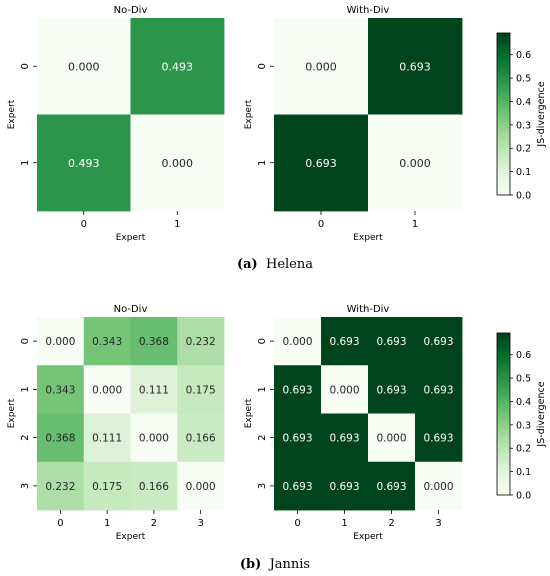 This screenshot has height=576, width=550. I want to click on colorbar-label: JS-divergence, so click(541, 114).